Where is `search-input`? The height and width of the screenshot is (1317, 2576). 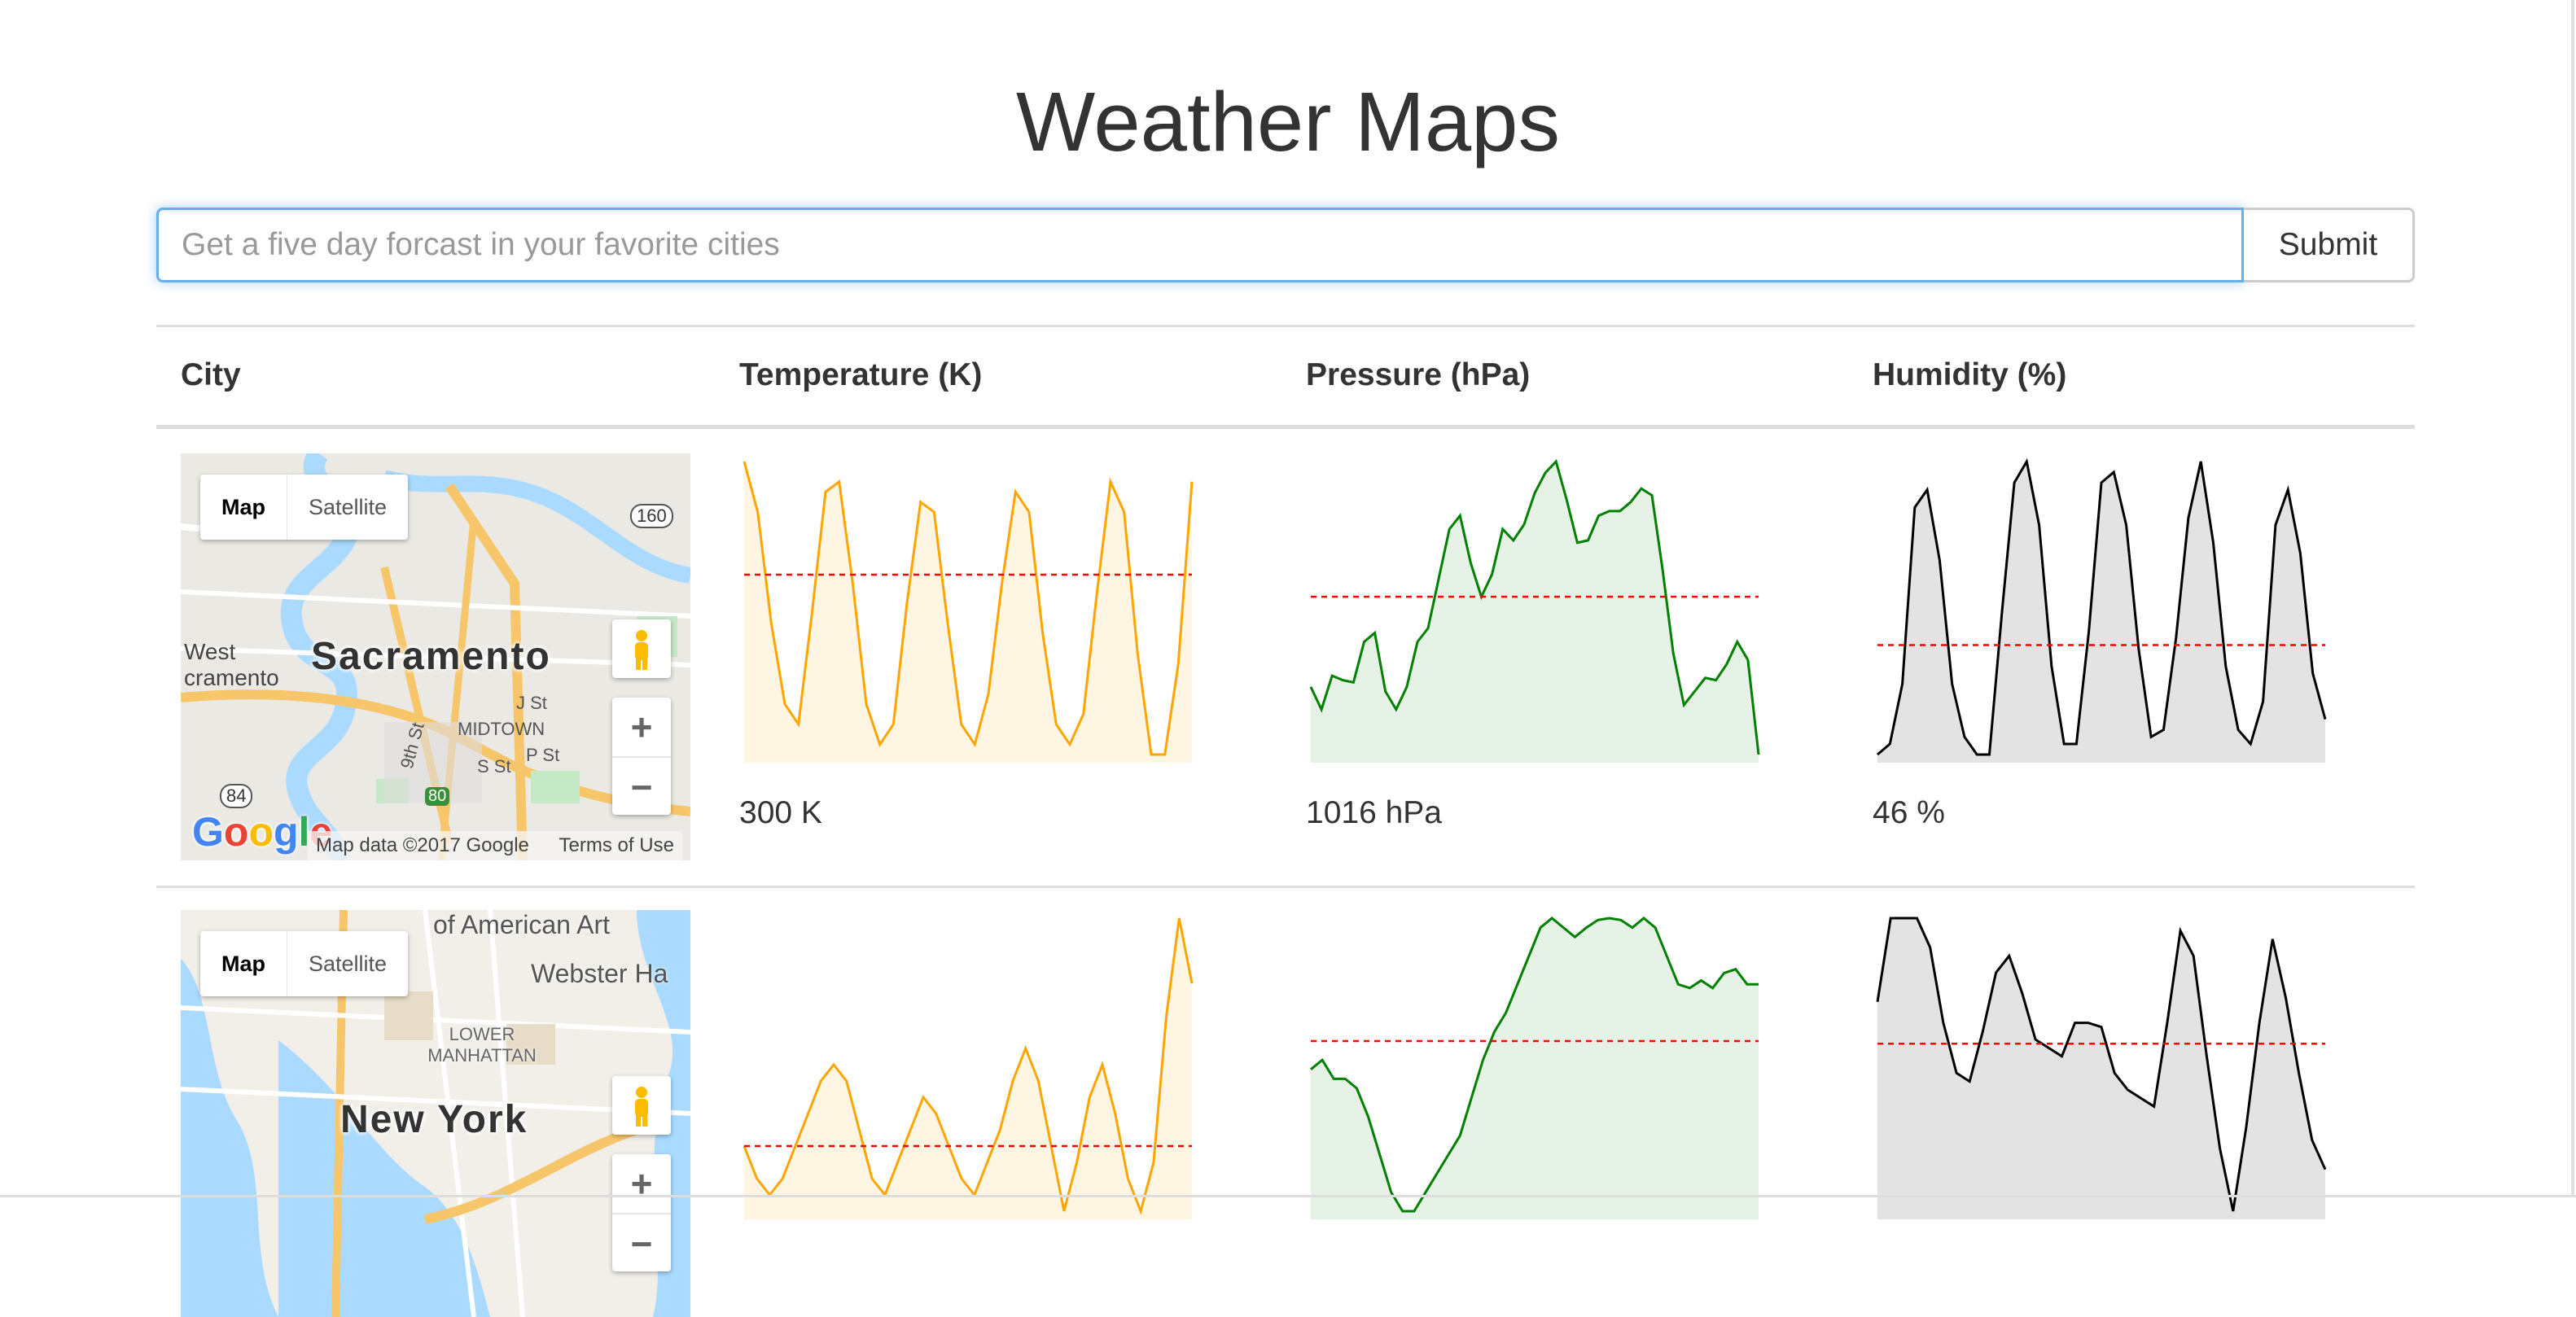 search-input is located at coordinates (1200, 245).